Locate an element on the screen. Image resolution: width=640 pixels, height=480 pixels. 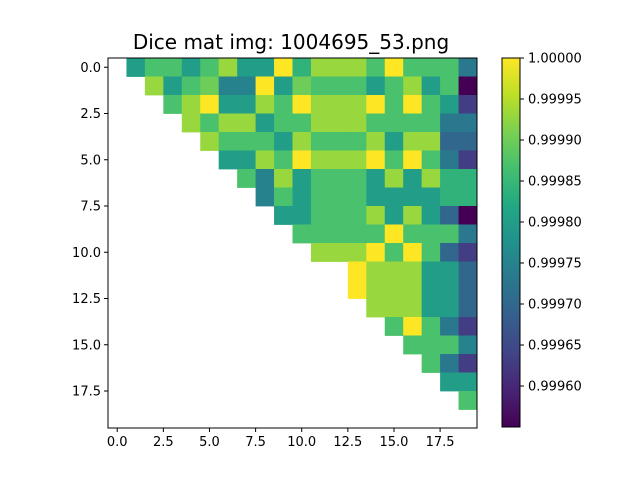
x-tick-label: 5.0 is located at coordinates (209, 442).